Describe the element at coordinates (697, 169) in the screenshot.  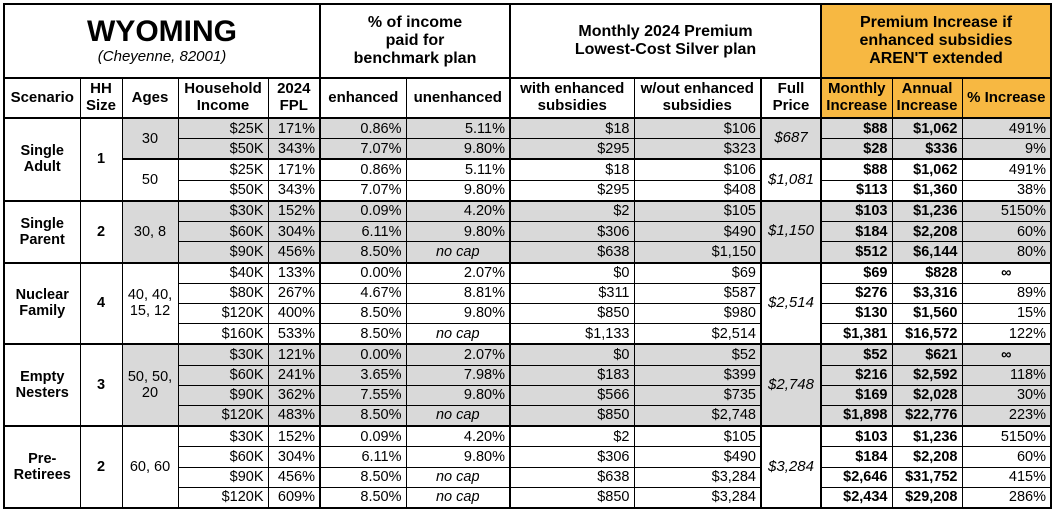
I see `without-subsidies-cell: $106` at that location.